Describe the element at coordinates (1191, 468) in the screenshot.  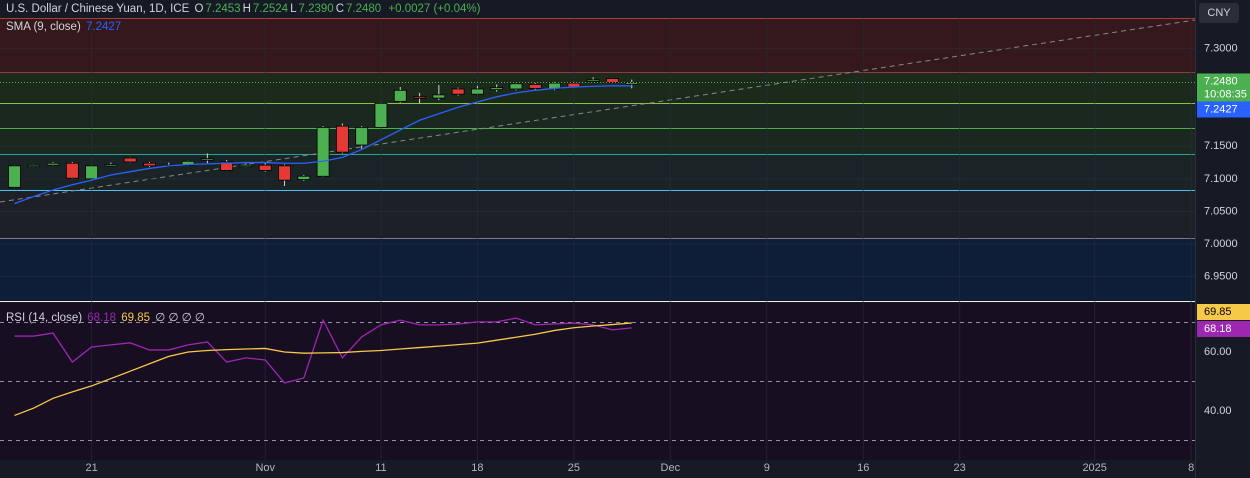
I see `x-tick-label: 8` at that location.